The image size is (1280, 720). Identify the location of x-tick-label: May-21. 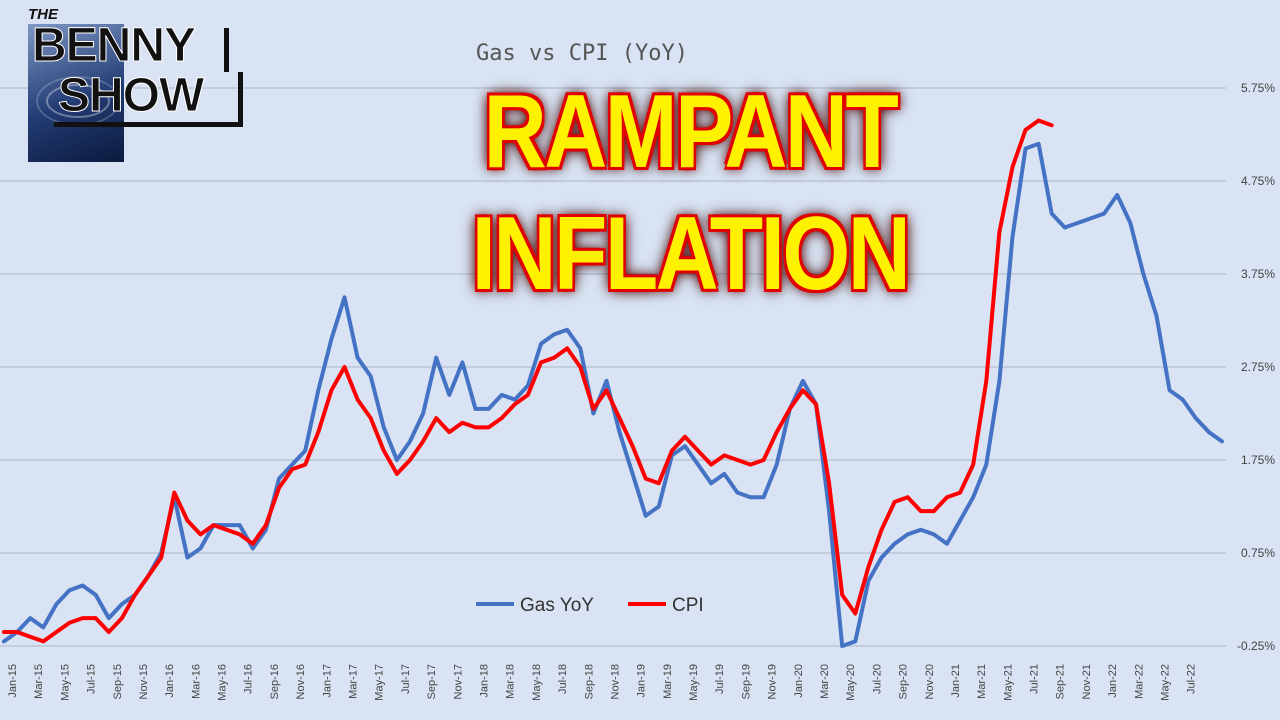
(1008, 682).